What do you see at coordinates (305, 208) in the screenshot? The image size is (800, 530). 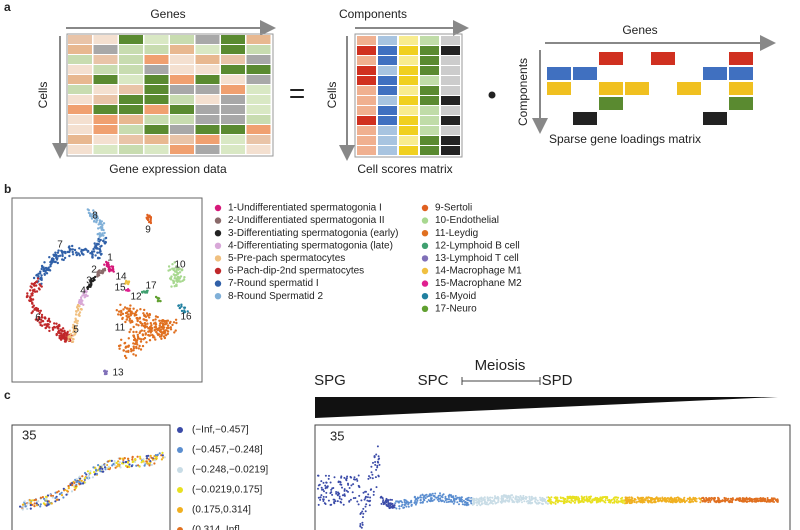 I see `legend-label: 1-Undifferentiated spermatogonia I` at bounding box center [305, 208].